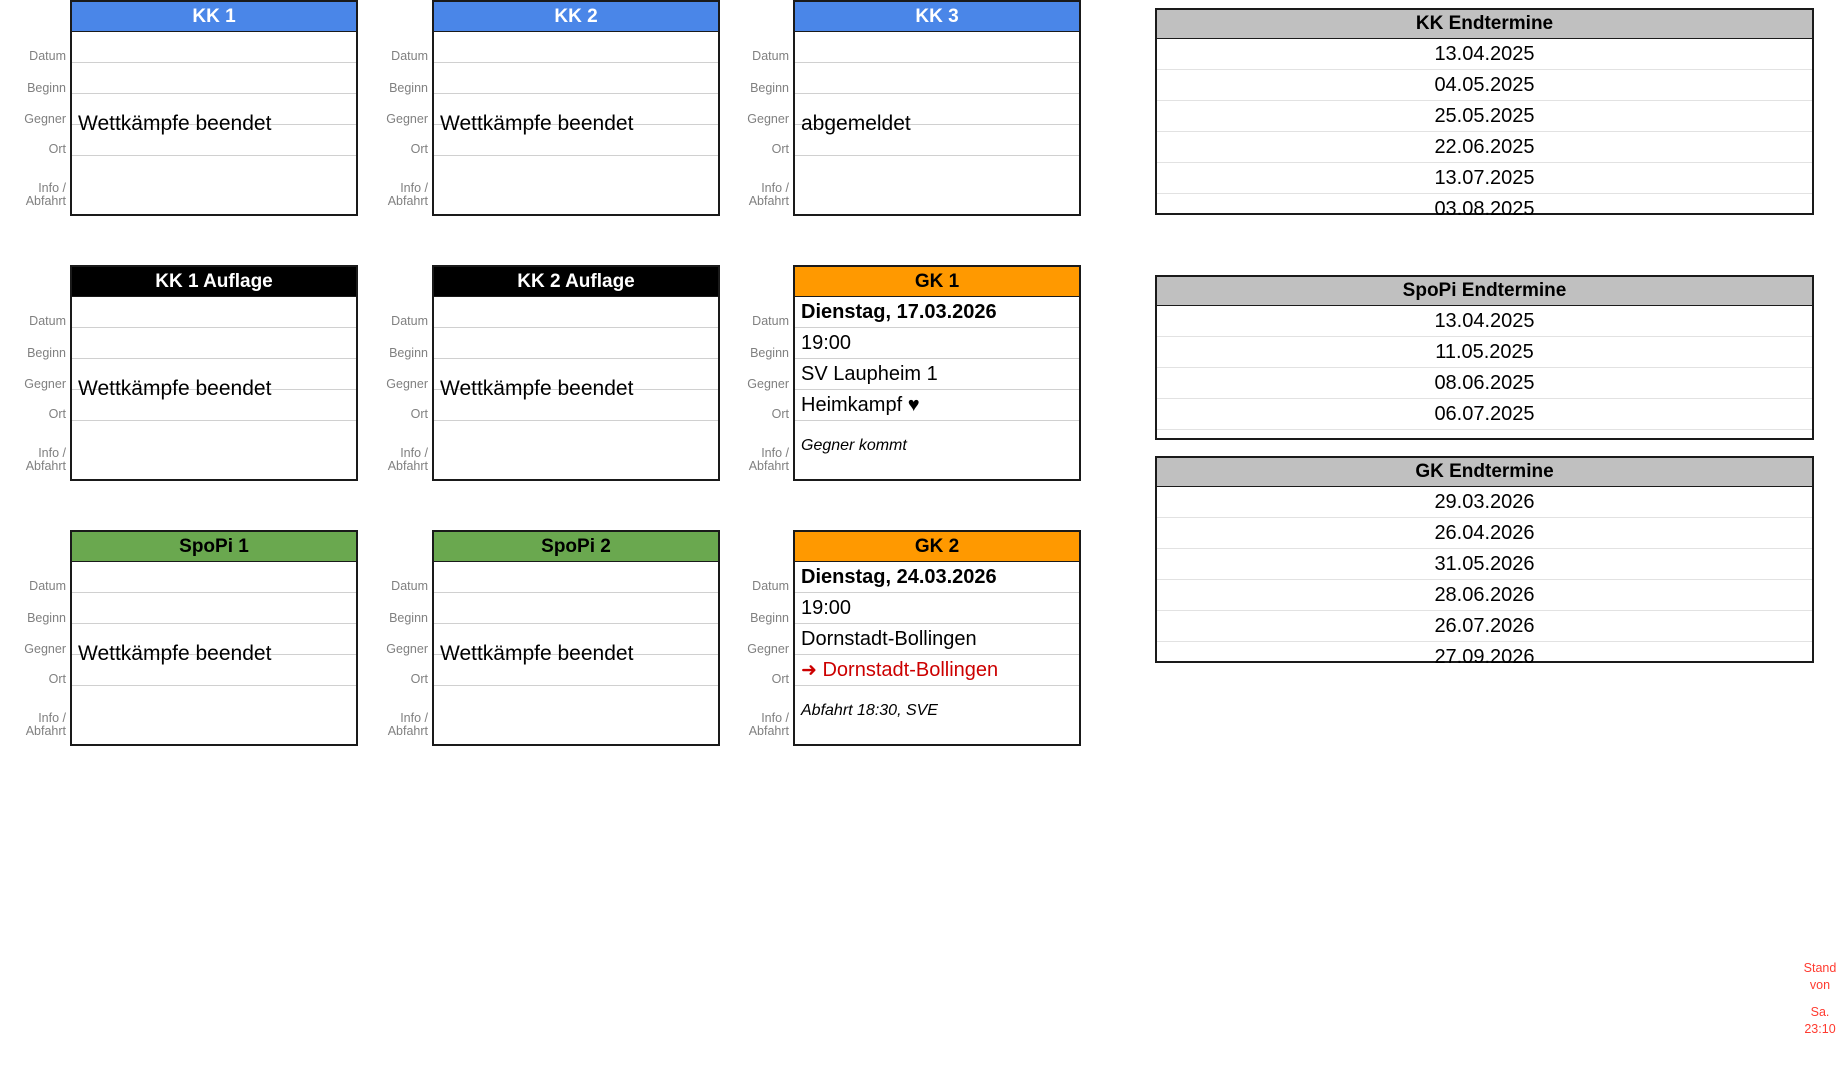 Image resolution: width=1843 pixels, height=1080 pixels. Describe the element at coordinates (1484, 594) in the screenshot. I see `endtermine-row: 28.06.2026` at that location.